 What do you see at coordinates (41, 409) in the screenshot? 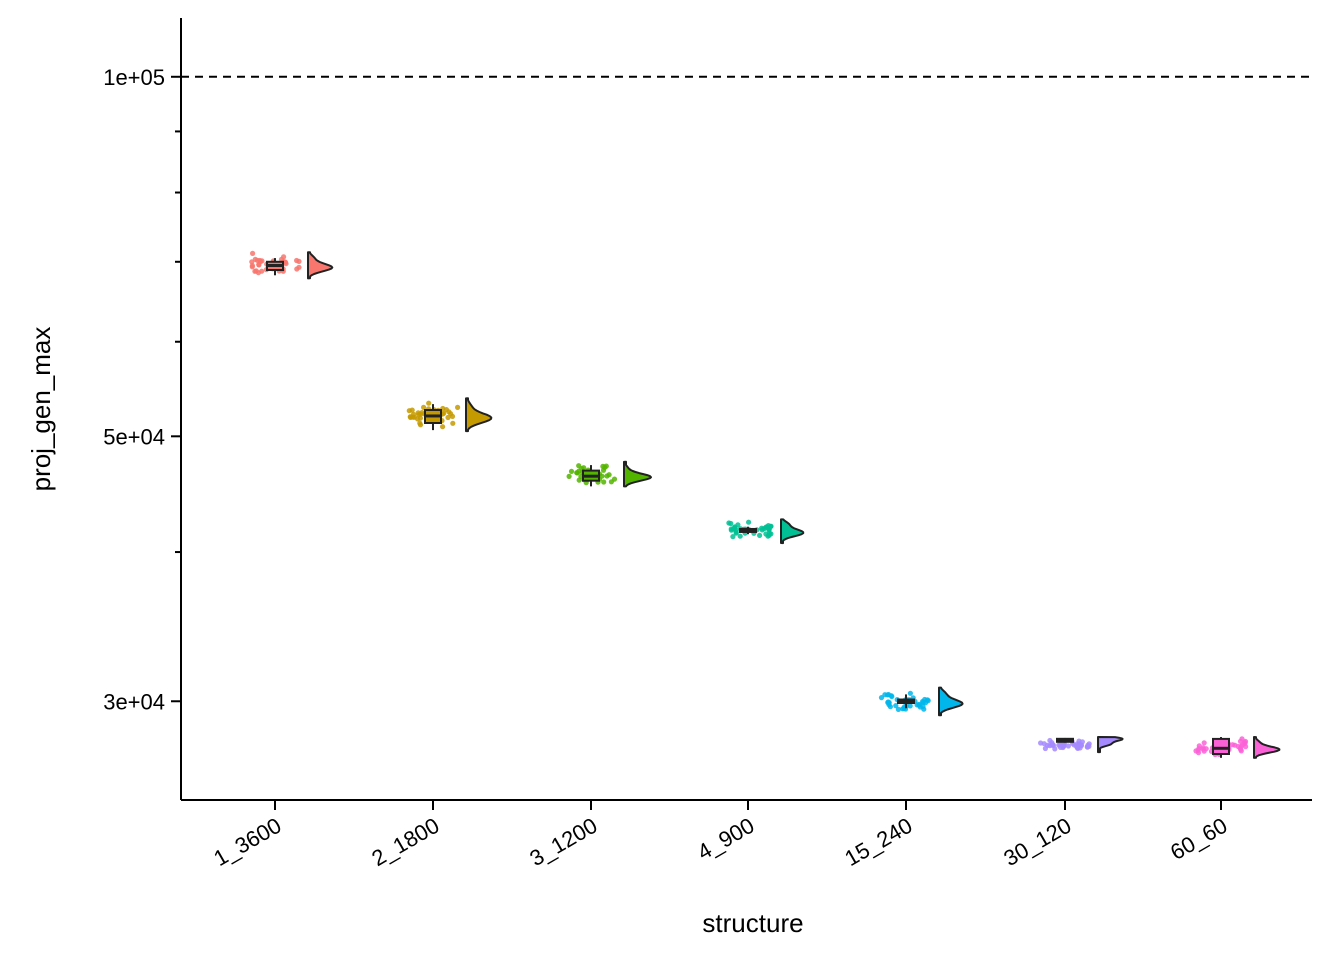
I see `y-axis-title: proj_gen_max` at bounding box center [41, 409].